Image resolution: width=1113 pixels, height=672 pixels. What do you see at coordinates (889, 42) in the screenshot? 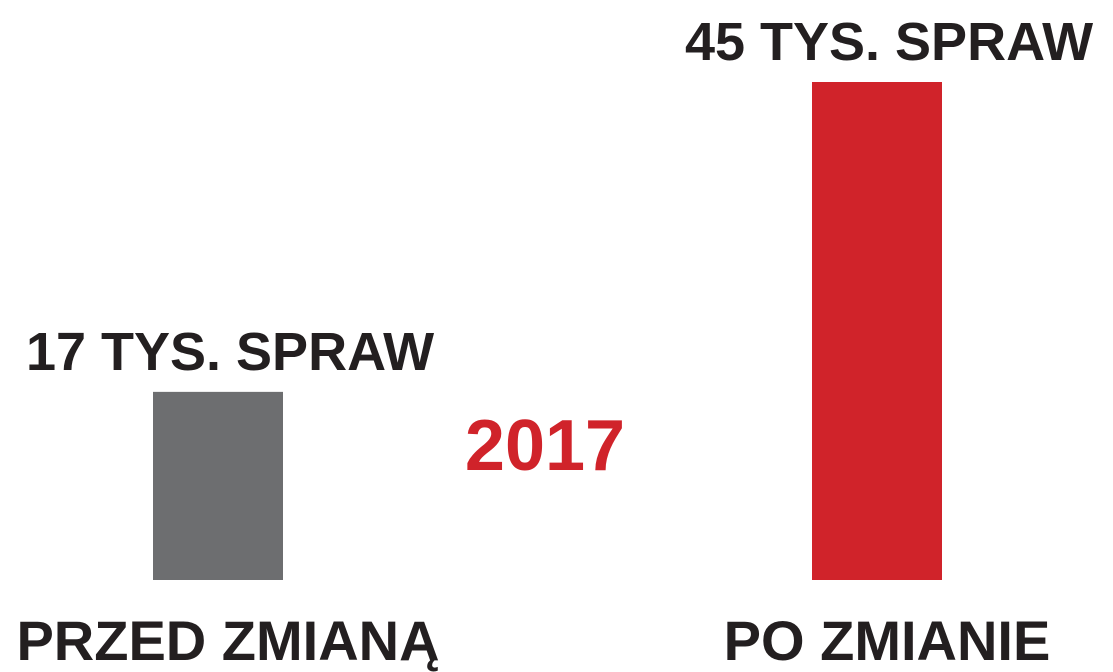
I see `value-label: 45 TYS. SPRAW` at bounding box center [889, 42].